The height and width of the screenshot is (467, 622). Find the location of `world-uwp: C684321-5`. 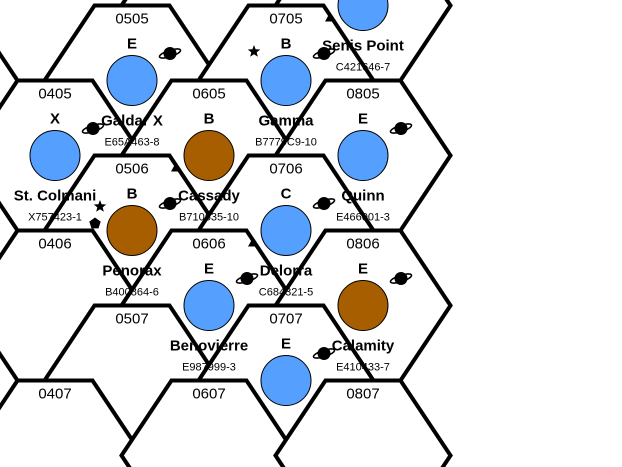

world-uwp: C684321-5 is located at coordinates (286, 293).